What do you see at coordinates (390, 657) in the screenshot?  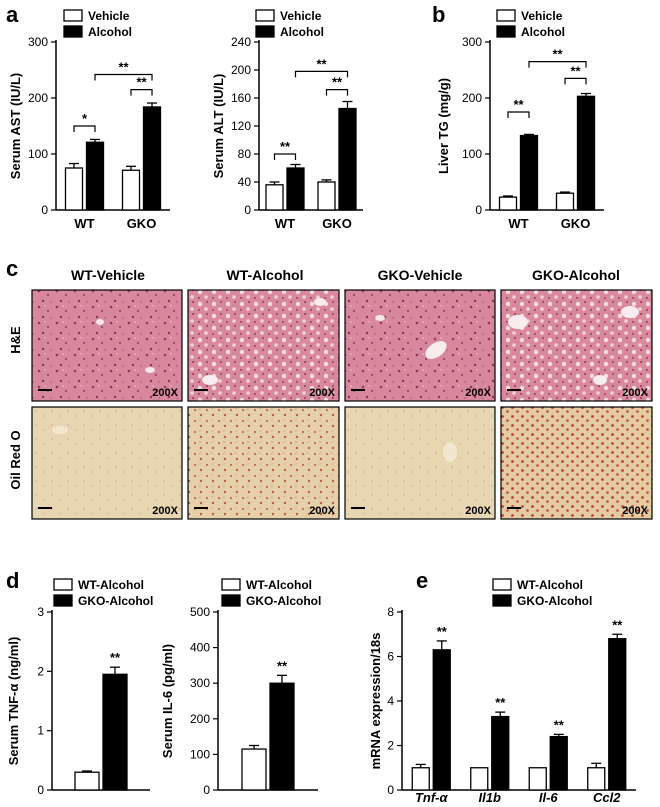 I see `y-tick-label: 6` at bounding box center [390, 657].